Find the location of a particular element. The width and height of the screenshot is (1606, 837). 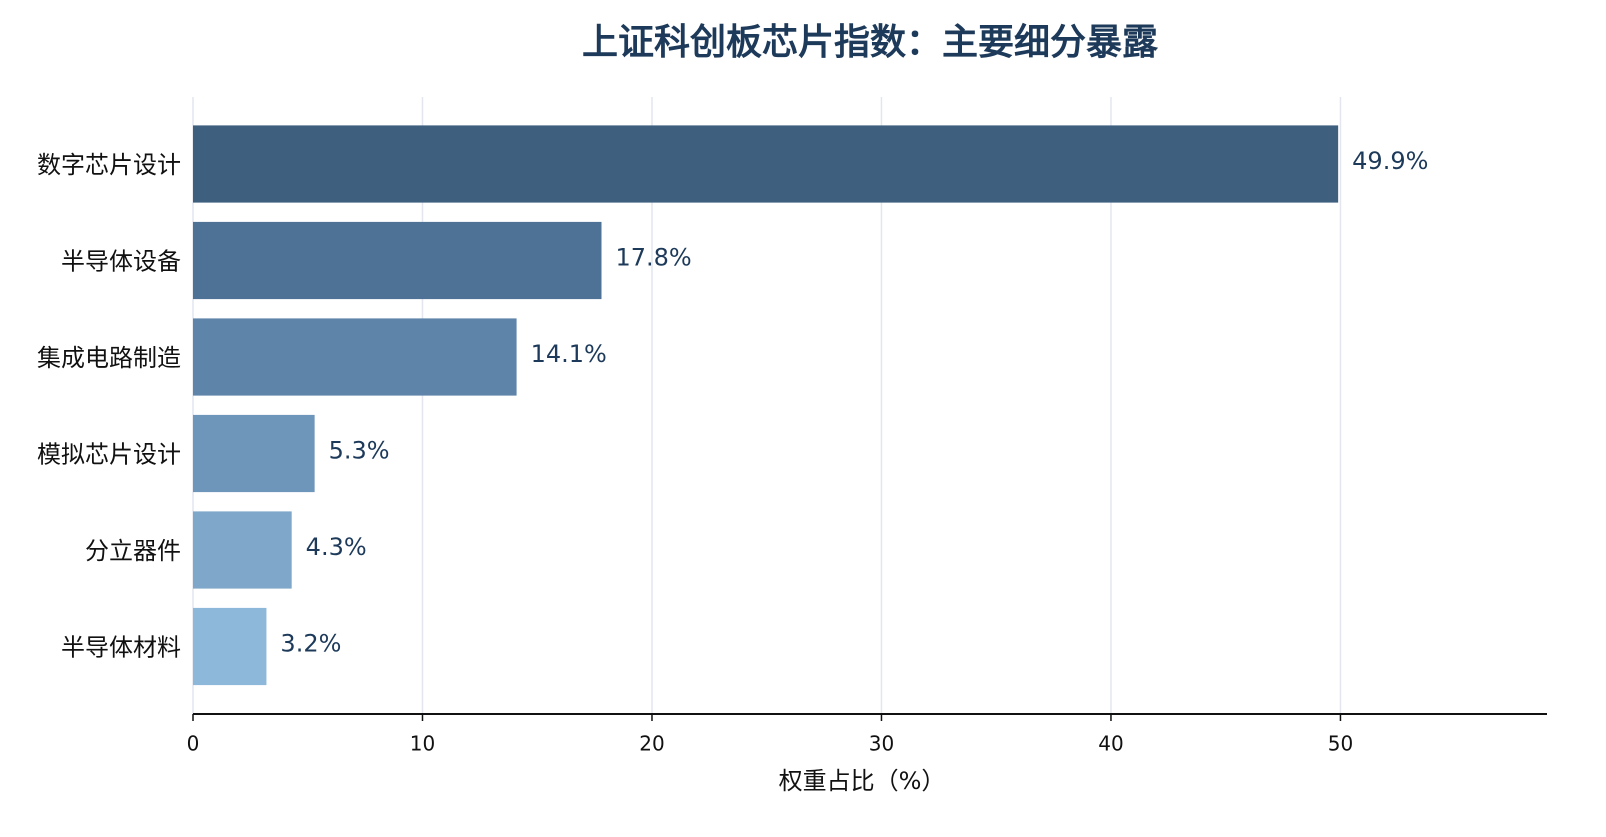

value-label: 5.3% is located at coordinates (359, 451).